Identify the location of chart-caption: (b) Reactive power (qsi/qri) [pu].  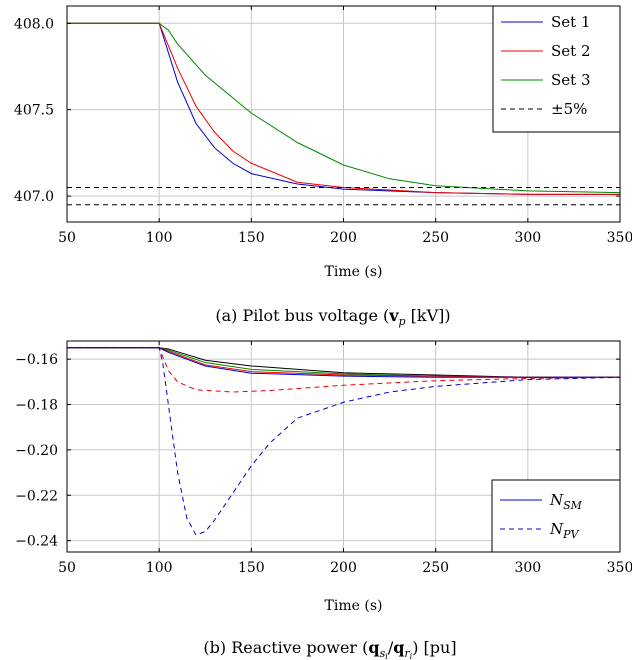
(329, 649).